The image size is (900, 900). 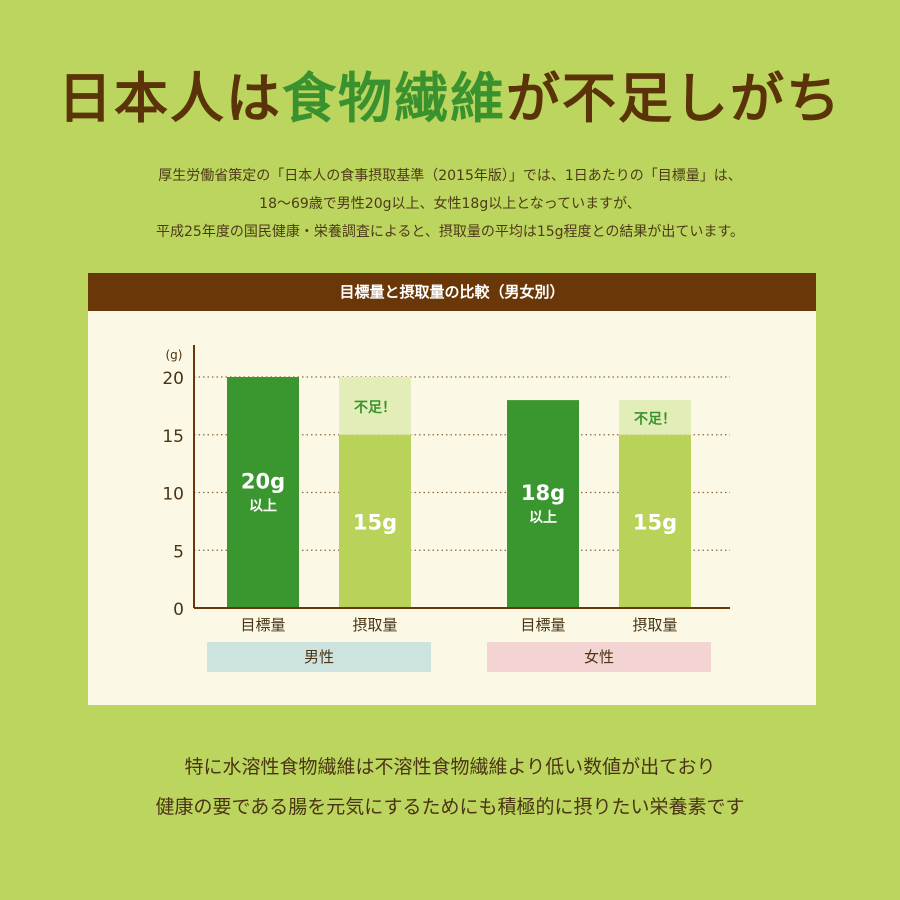 What do you see at coordinates (450, 807) in the screenshot?
I see `footer-line-2: 健康の要である腸を元気にするためにも積極的に摂りたい栄養素です` at bounding box center [450, 807].